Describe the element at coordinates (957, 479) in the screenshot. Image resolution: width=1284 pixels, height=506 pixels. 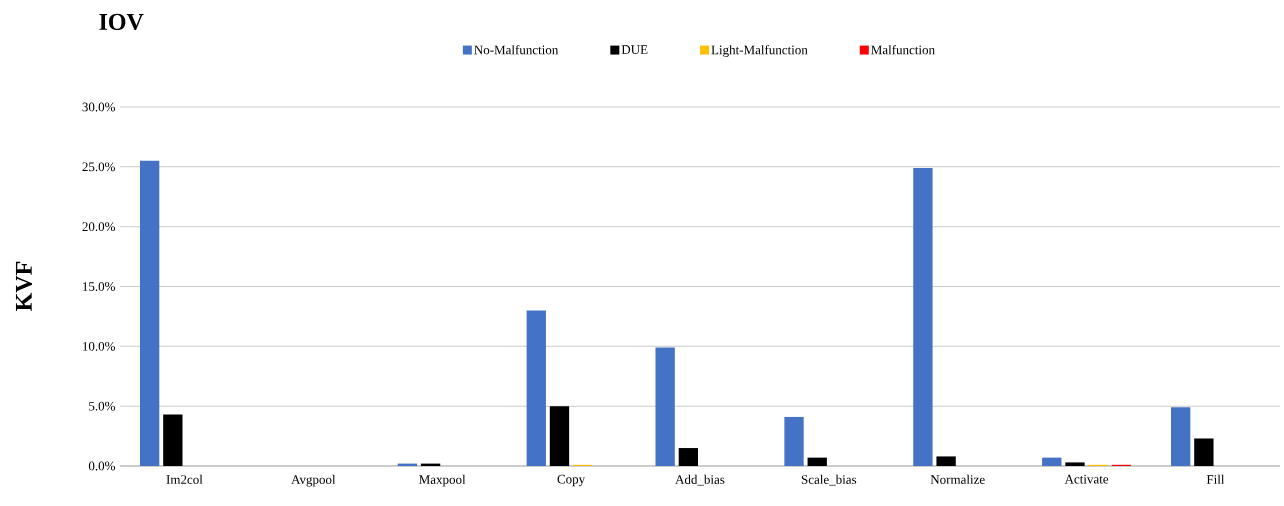
I see `x-tick-label: Normalize` at that location.